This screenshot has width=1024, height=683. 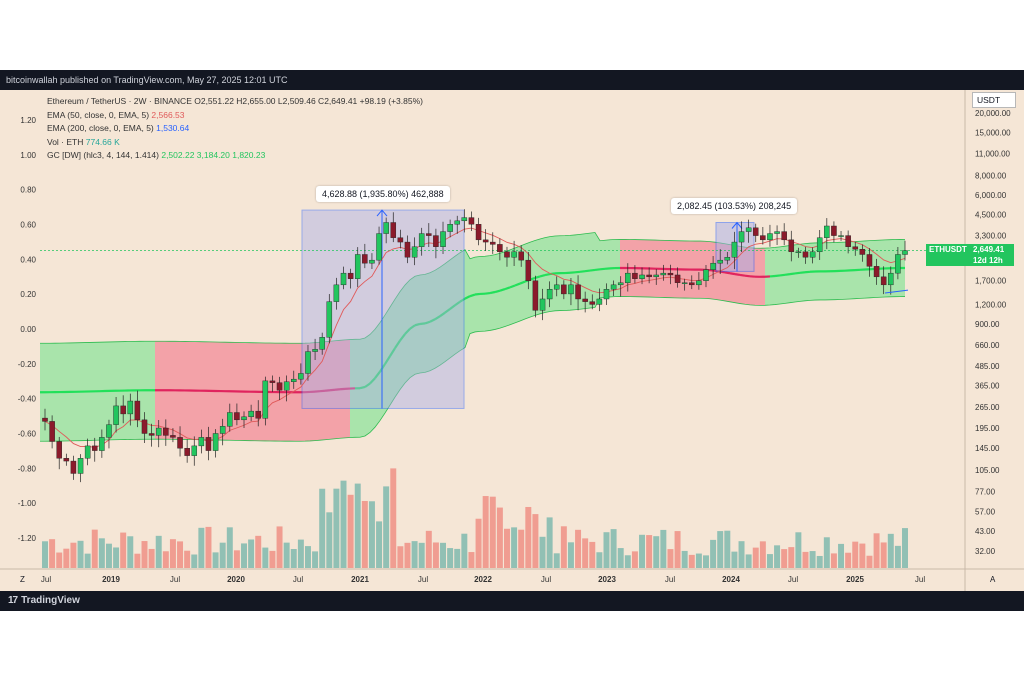 What do you see at coordinates (970, 255) in the screenshot?
I see `last-price-tag: ETHUSDT 2,649.41 12d 12h` at bounding box center [970, 255].